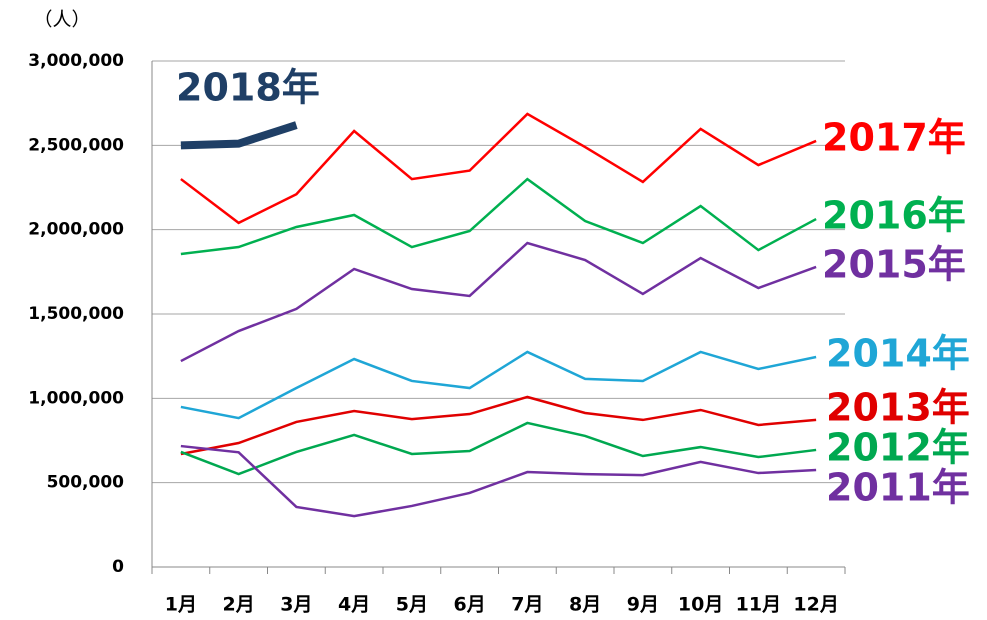 This screenshot has height=620, width=987. Describe the element at coordinates (76, 230) in the screenshot. I see `y-tick-label: 2,000,000` at that location.